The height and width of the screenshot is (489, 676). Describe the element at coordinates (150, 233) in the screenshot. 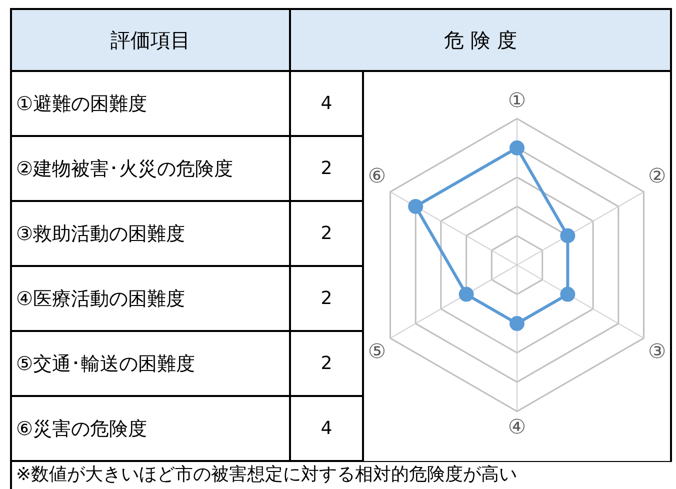

I see `category-label: ③救助活動の困難度` at that location.